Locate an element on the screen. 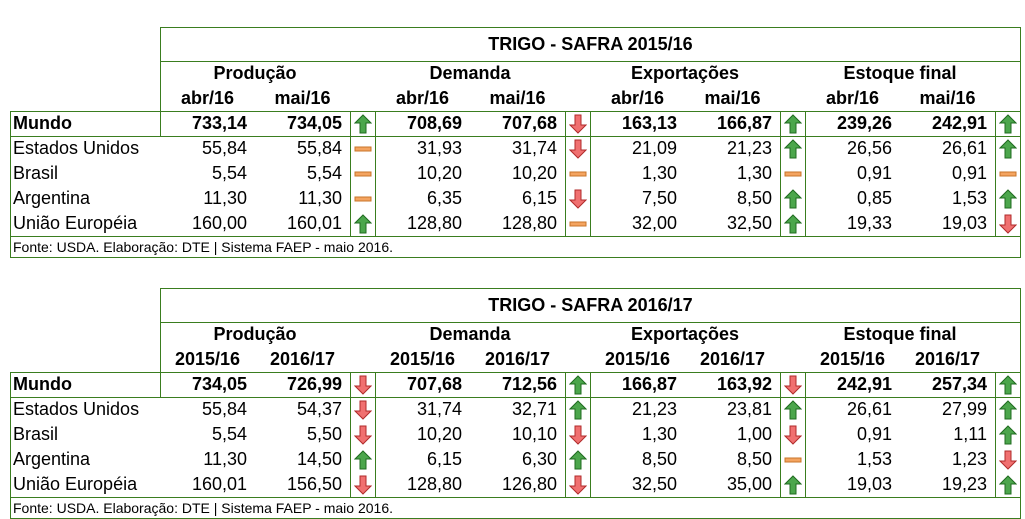 The height and width of the screenshot is (519, 1025). group-header: Demanda is located at coordinates (470, 73).